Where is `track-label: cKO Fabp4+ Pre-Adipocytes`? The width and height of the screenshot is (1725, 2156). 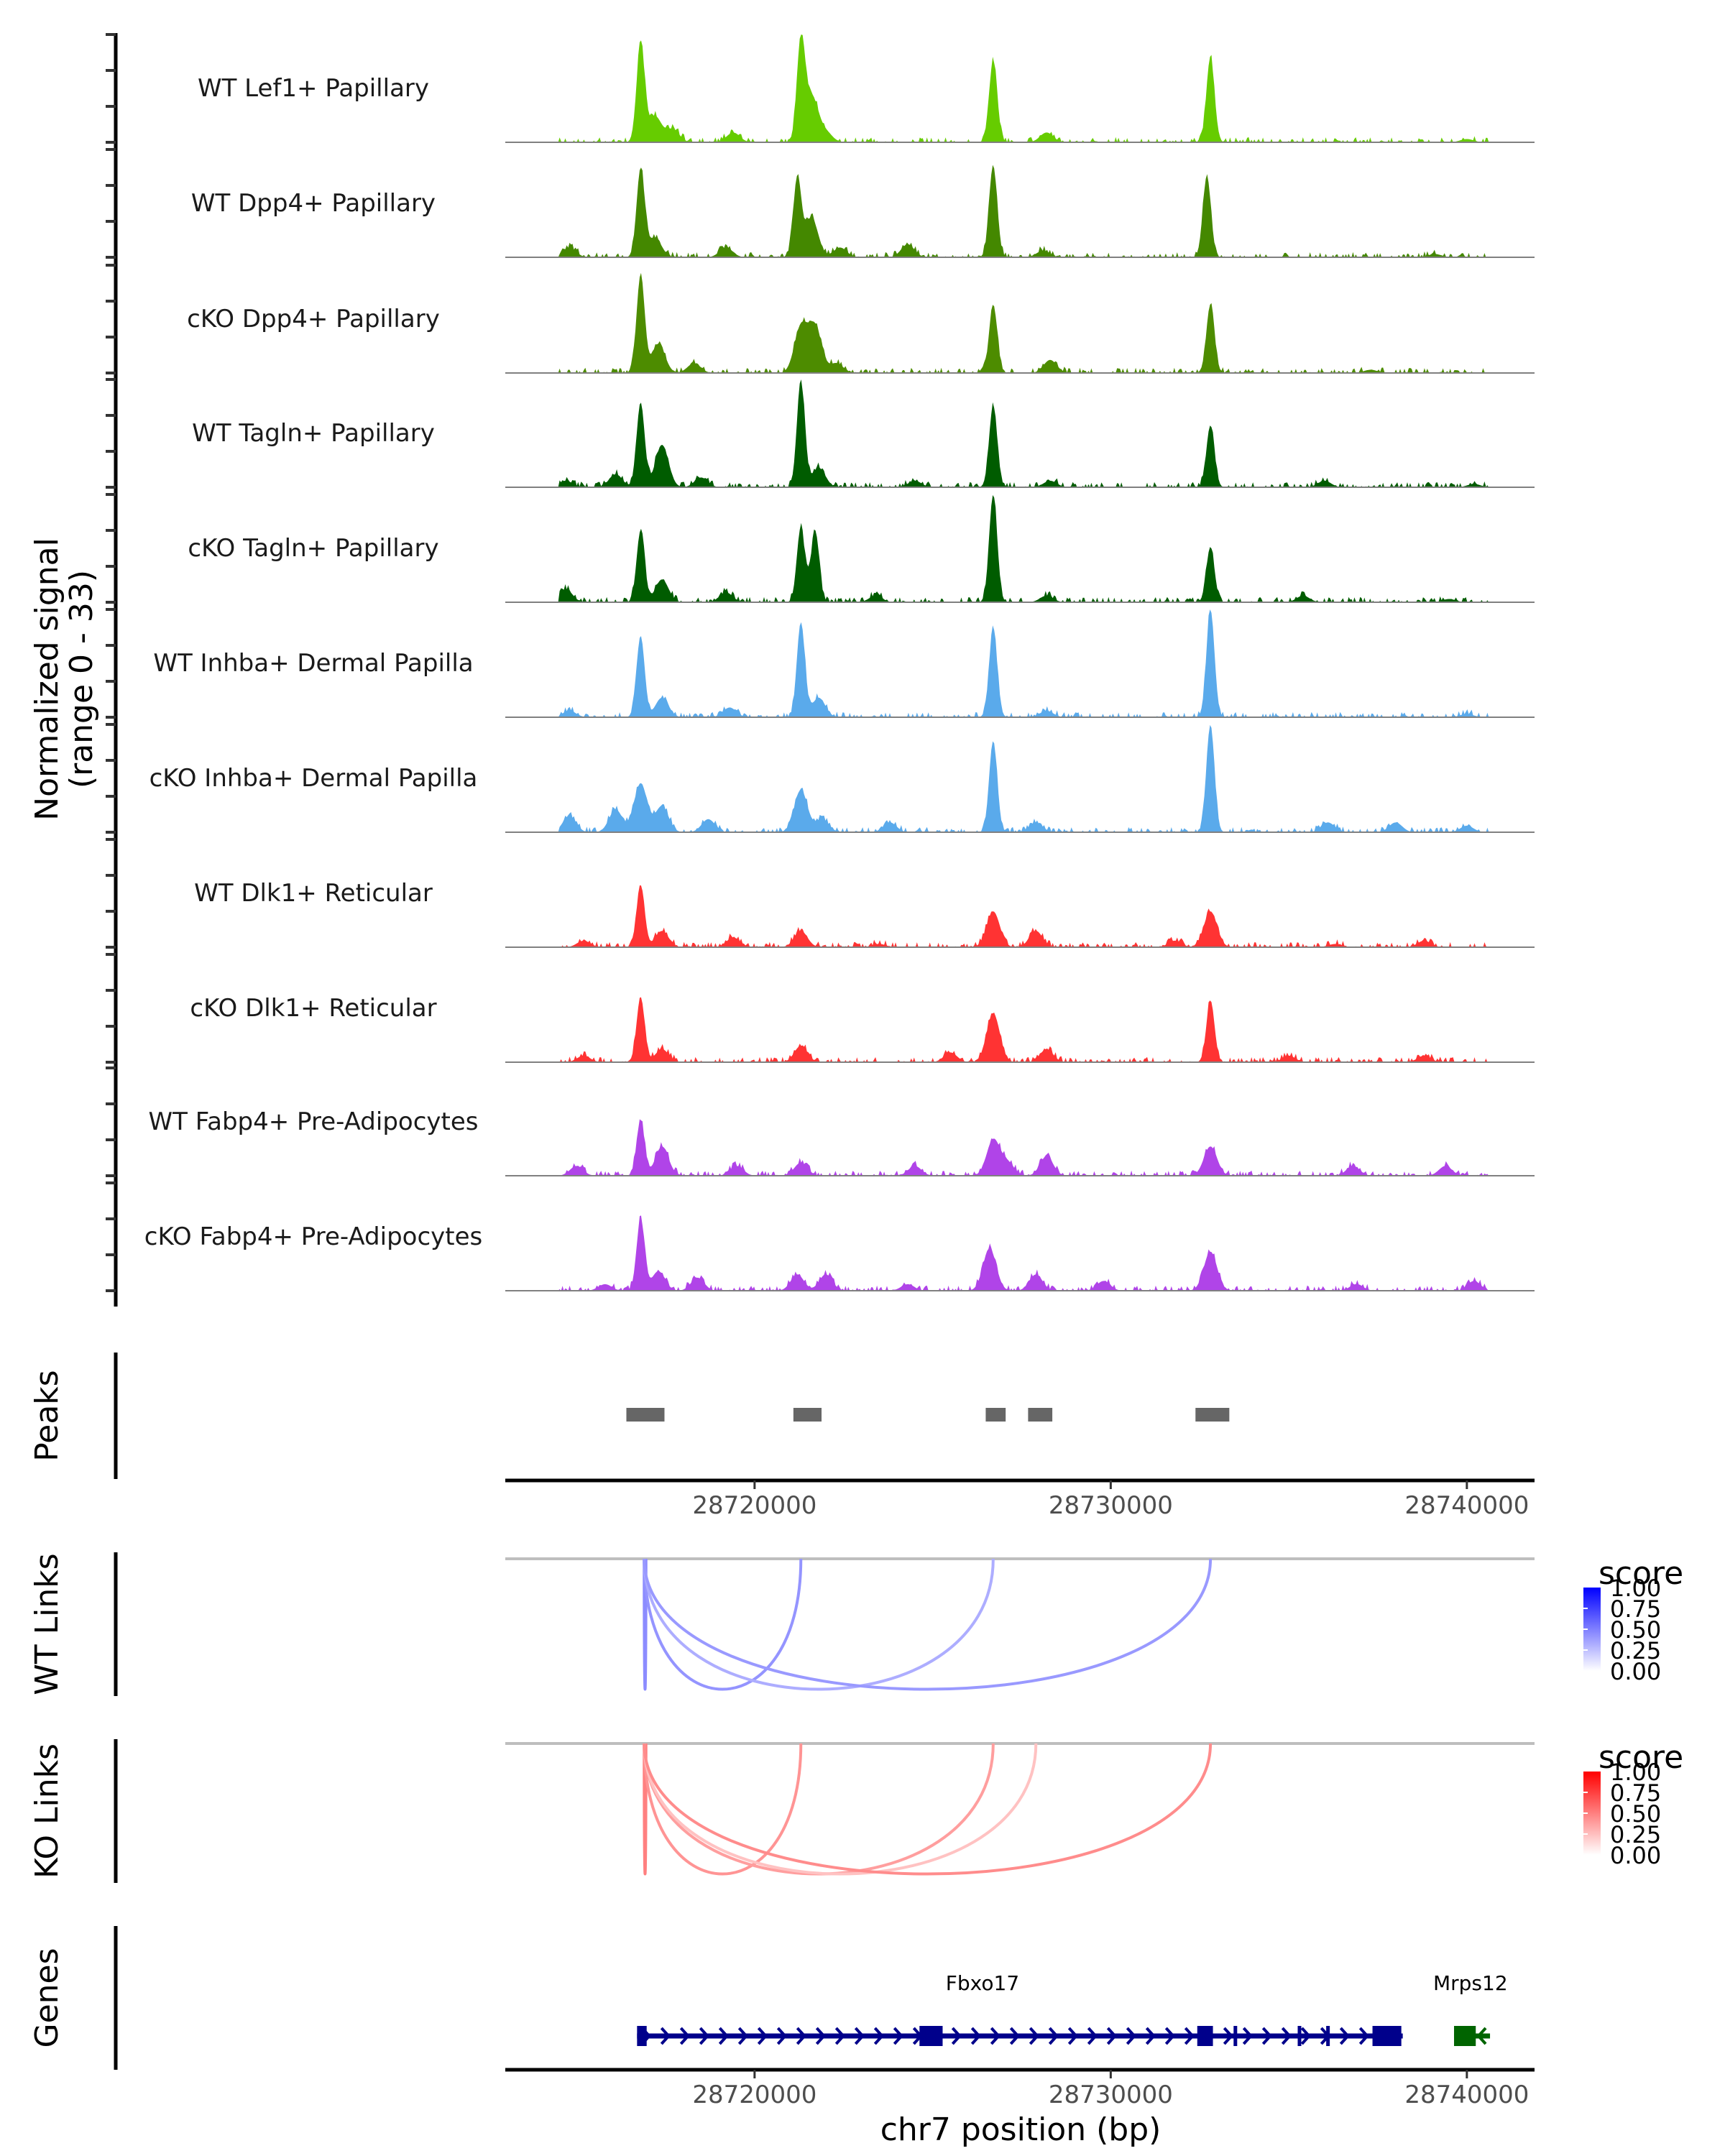
track-label: cKO Fabp4+ Pre-Adipocytes is located at coordinates (313, 1236).